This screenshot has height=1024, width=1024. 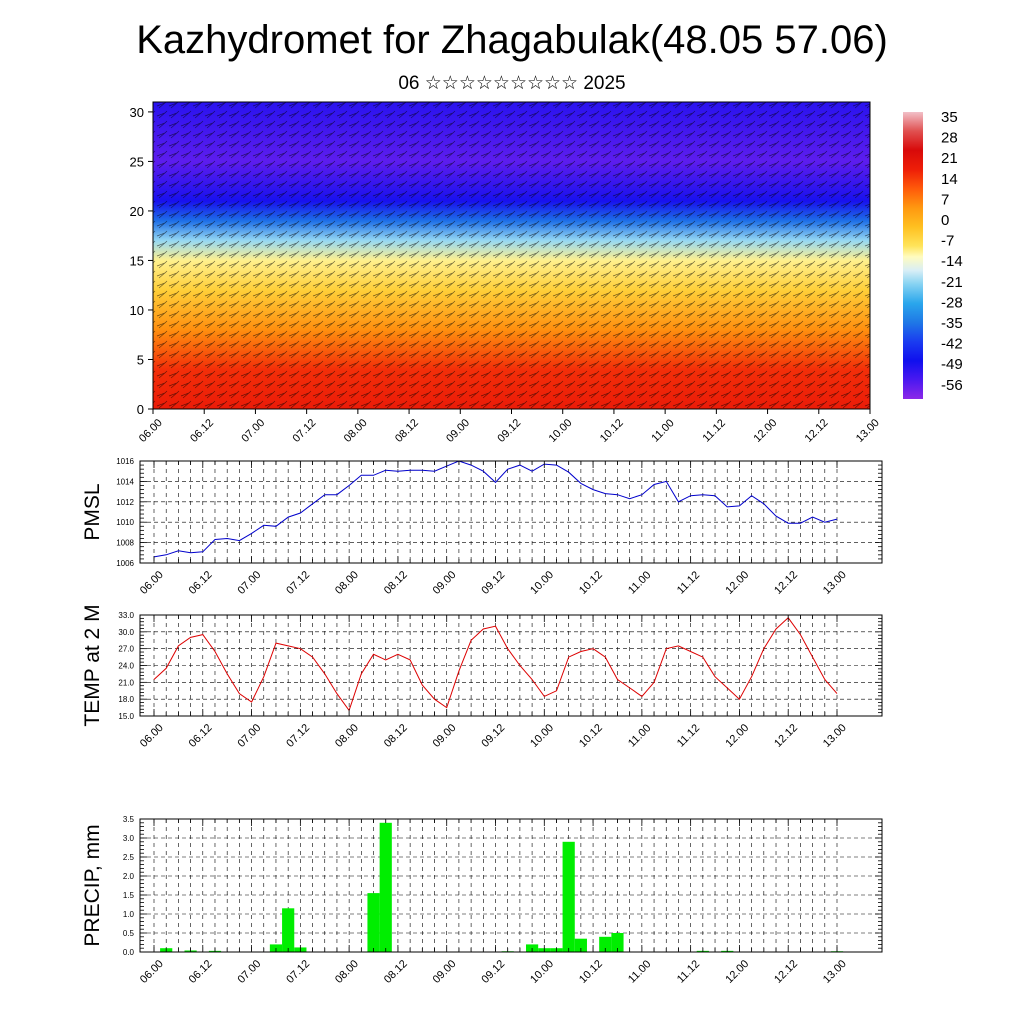 What do you see at coordinates (952, 344) in the screenshot?
I see `colorbar-label: -42` at bounding box center [952, 344].